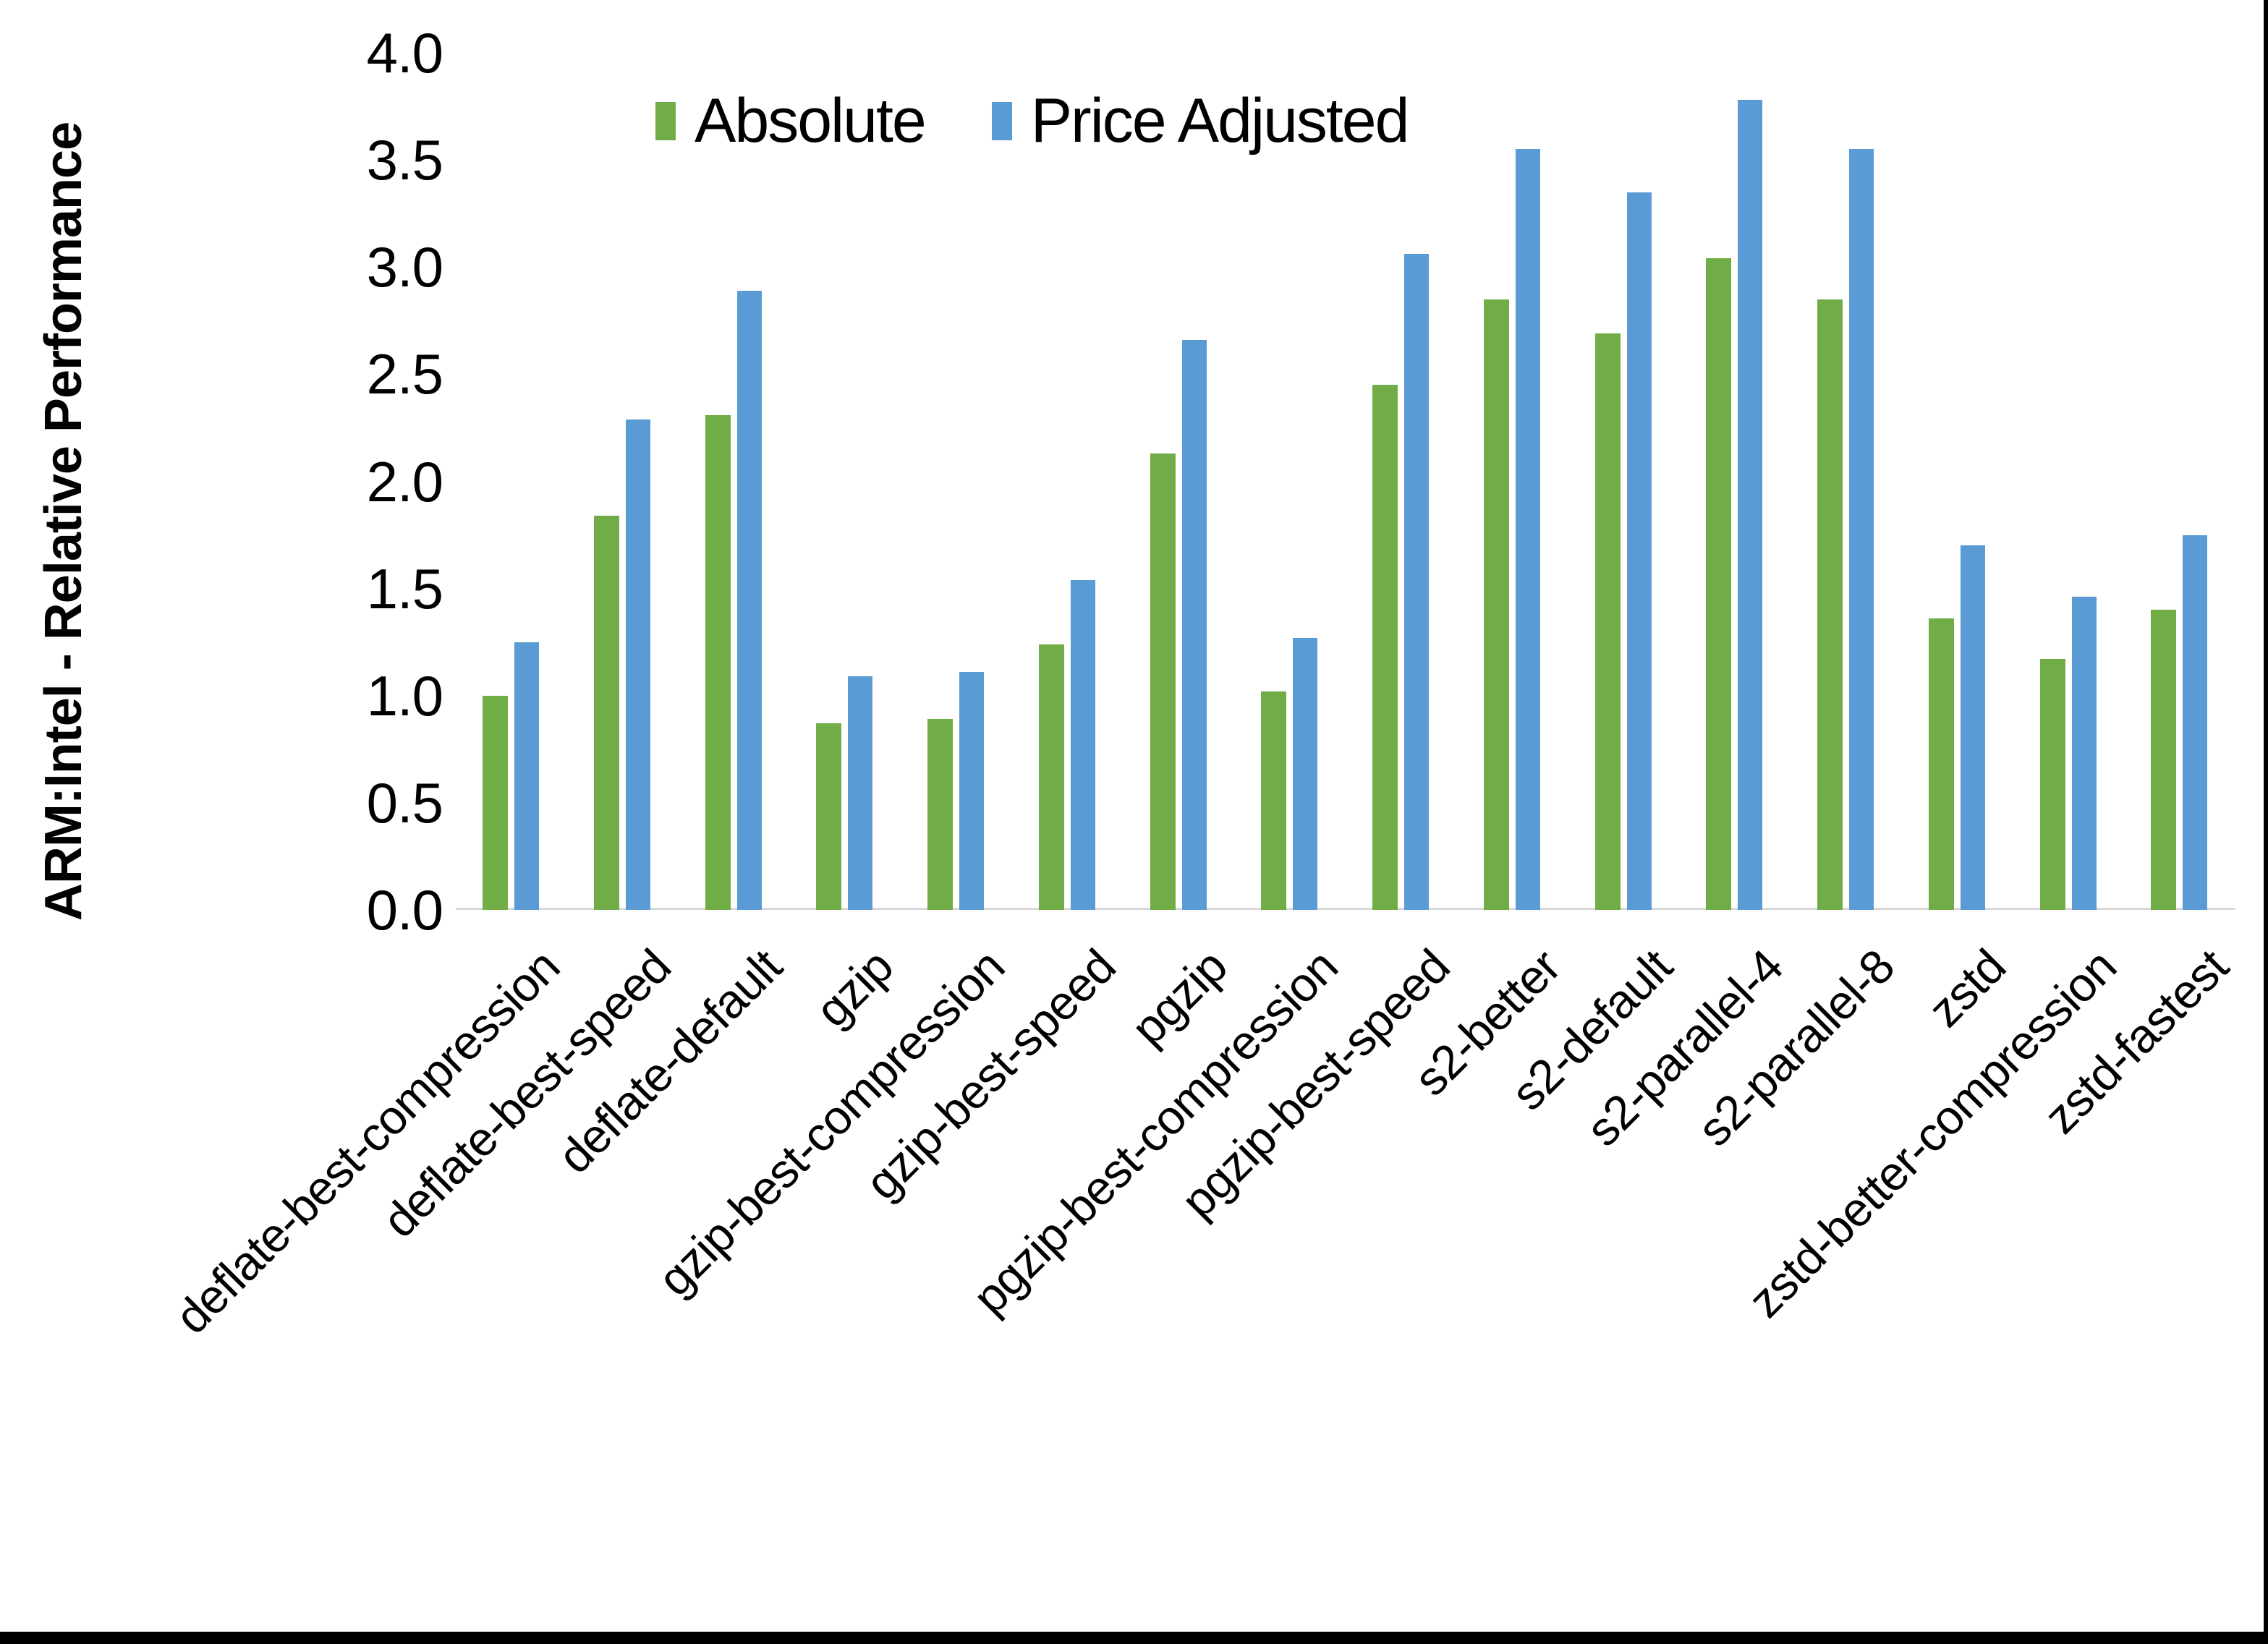  I want to click on x-axis-line, so click(1345, 909).